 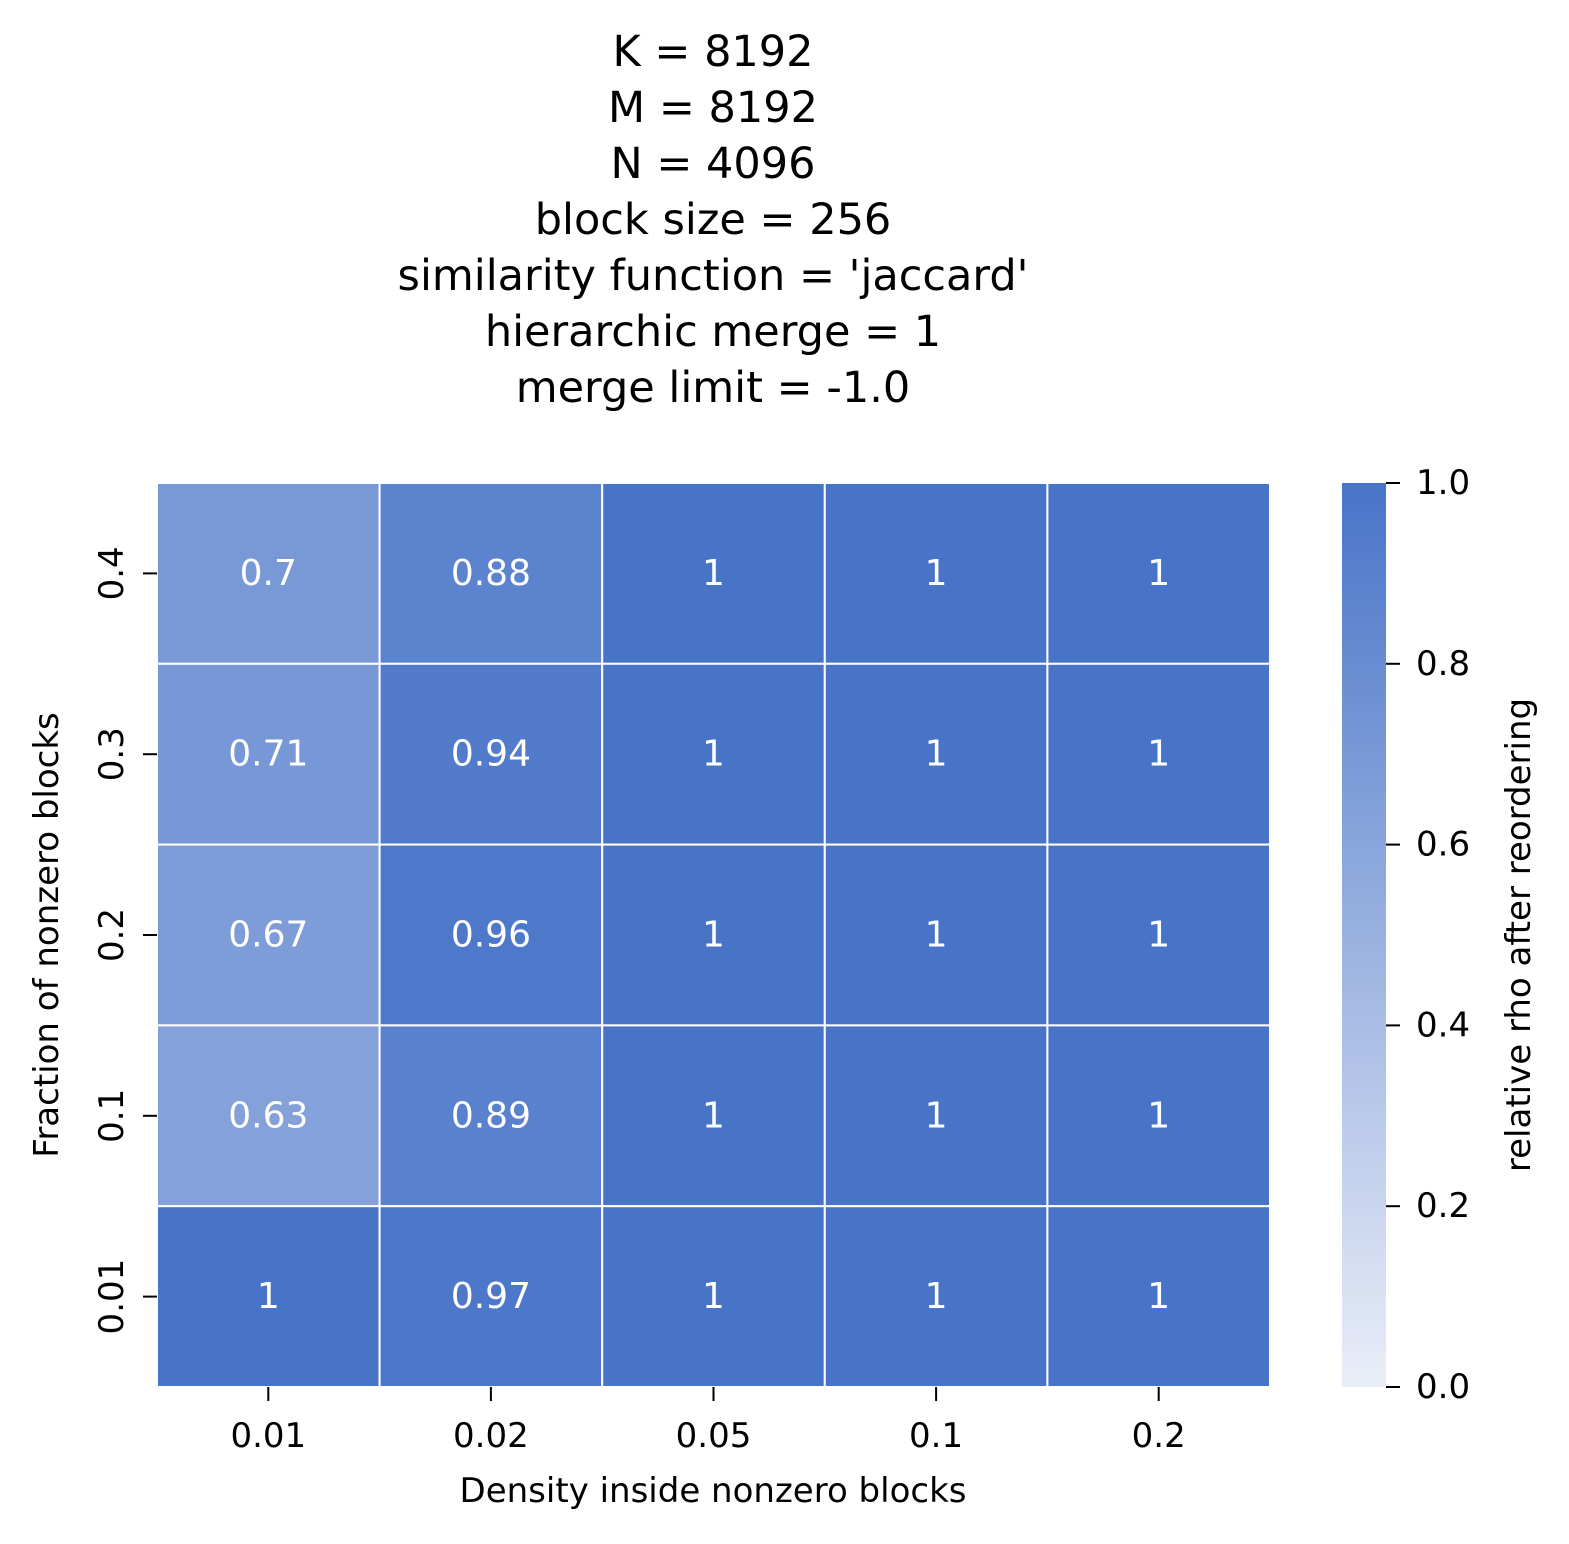 What do you see at coordinates (112, 1297) in the screenshot?
I see `y-tick-label: 0.01` at bounding box center [112, 1297].